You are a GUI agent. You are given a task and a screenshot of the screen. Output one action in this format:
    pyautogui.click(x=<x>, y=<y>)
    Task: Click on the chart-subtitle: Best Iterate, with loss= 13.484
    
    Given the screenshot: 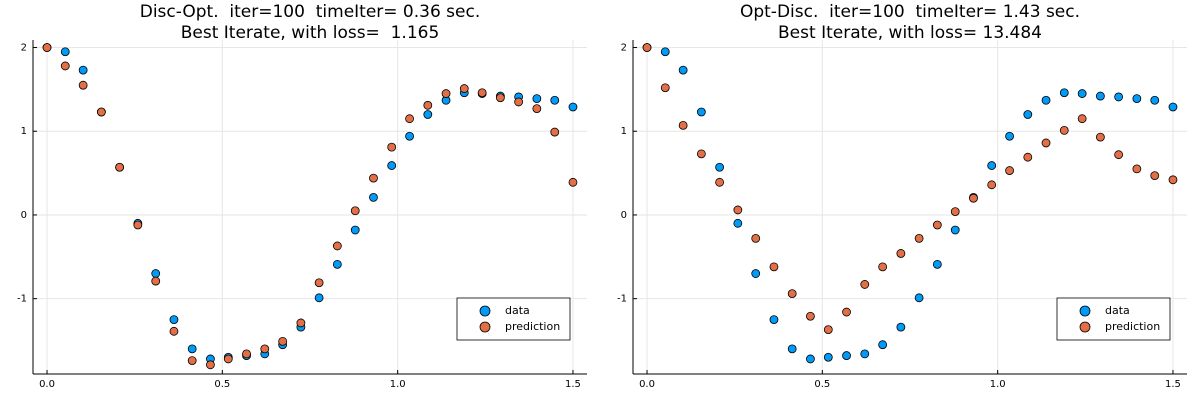 What is the action you would take?
    pyautogui.click(x=910, y=33)
    